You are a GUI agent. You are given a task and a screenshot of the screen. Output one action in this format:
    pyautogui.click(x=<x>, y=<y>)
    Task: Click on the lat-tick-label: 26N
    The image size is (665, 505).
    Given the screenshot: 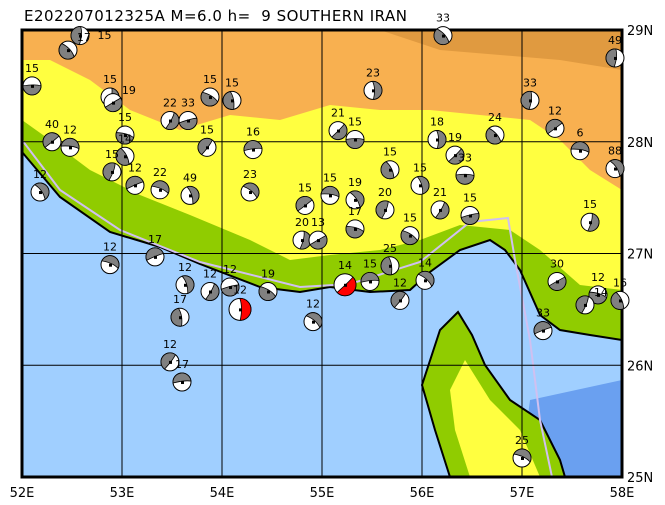 What is the action you would take?
    pyautogui.click(x=640, y=366)
    